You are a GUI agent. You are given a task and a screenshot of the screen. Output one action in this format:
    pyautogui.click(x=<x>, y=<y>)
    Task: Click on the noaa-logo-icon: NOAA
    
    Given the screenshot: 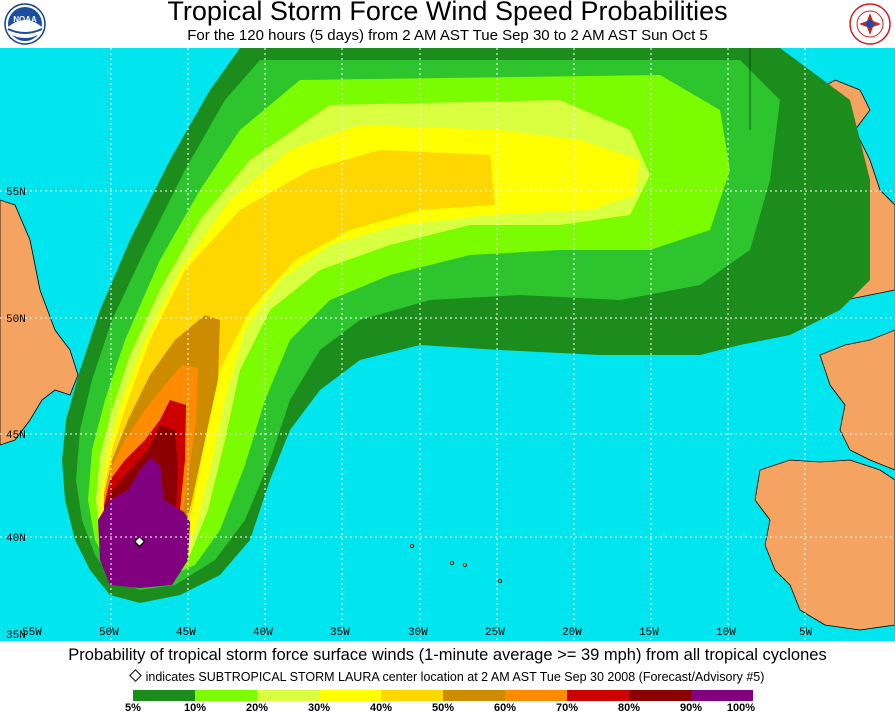 What is the action you would take?
    pyautogui.click(x=25, y=24)
    